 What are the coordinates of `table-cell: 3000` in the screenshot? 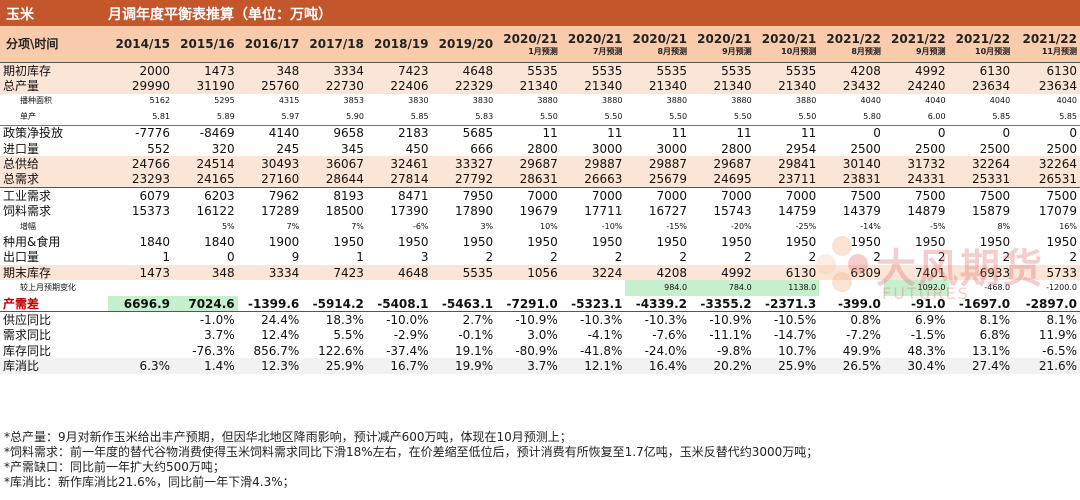 It's located at (672, 148).